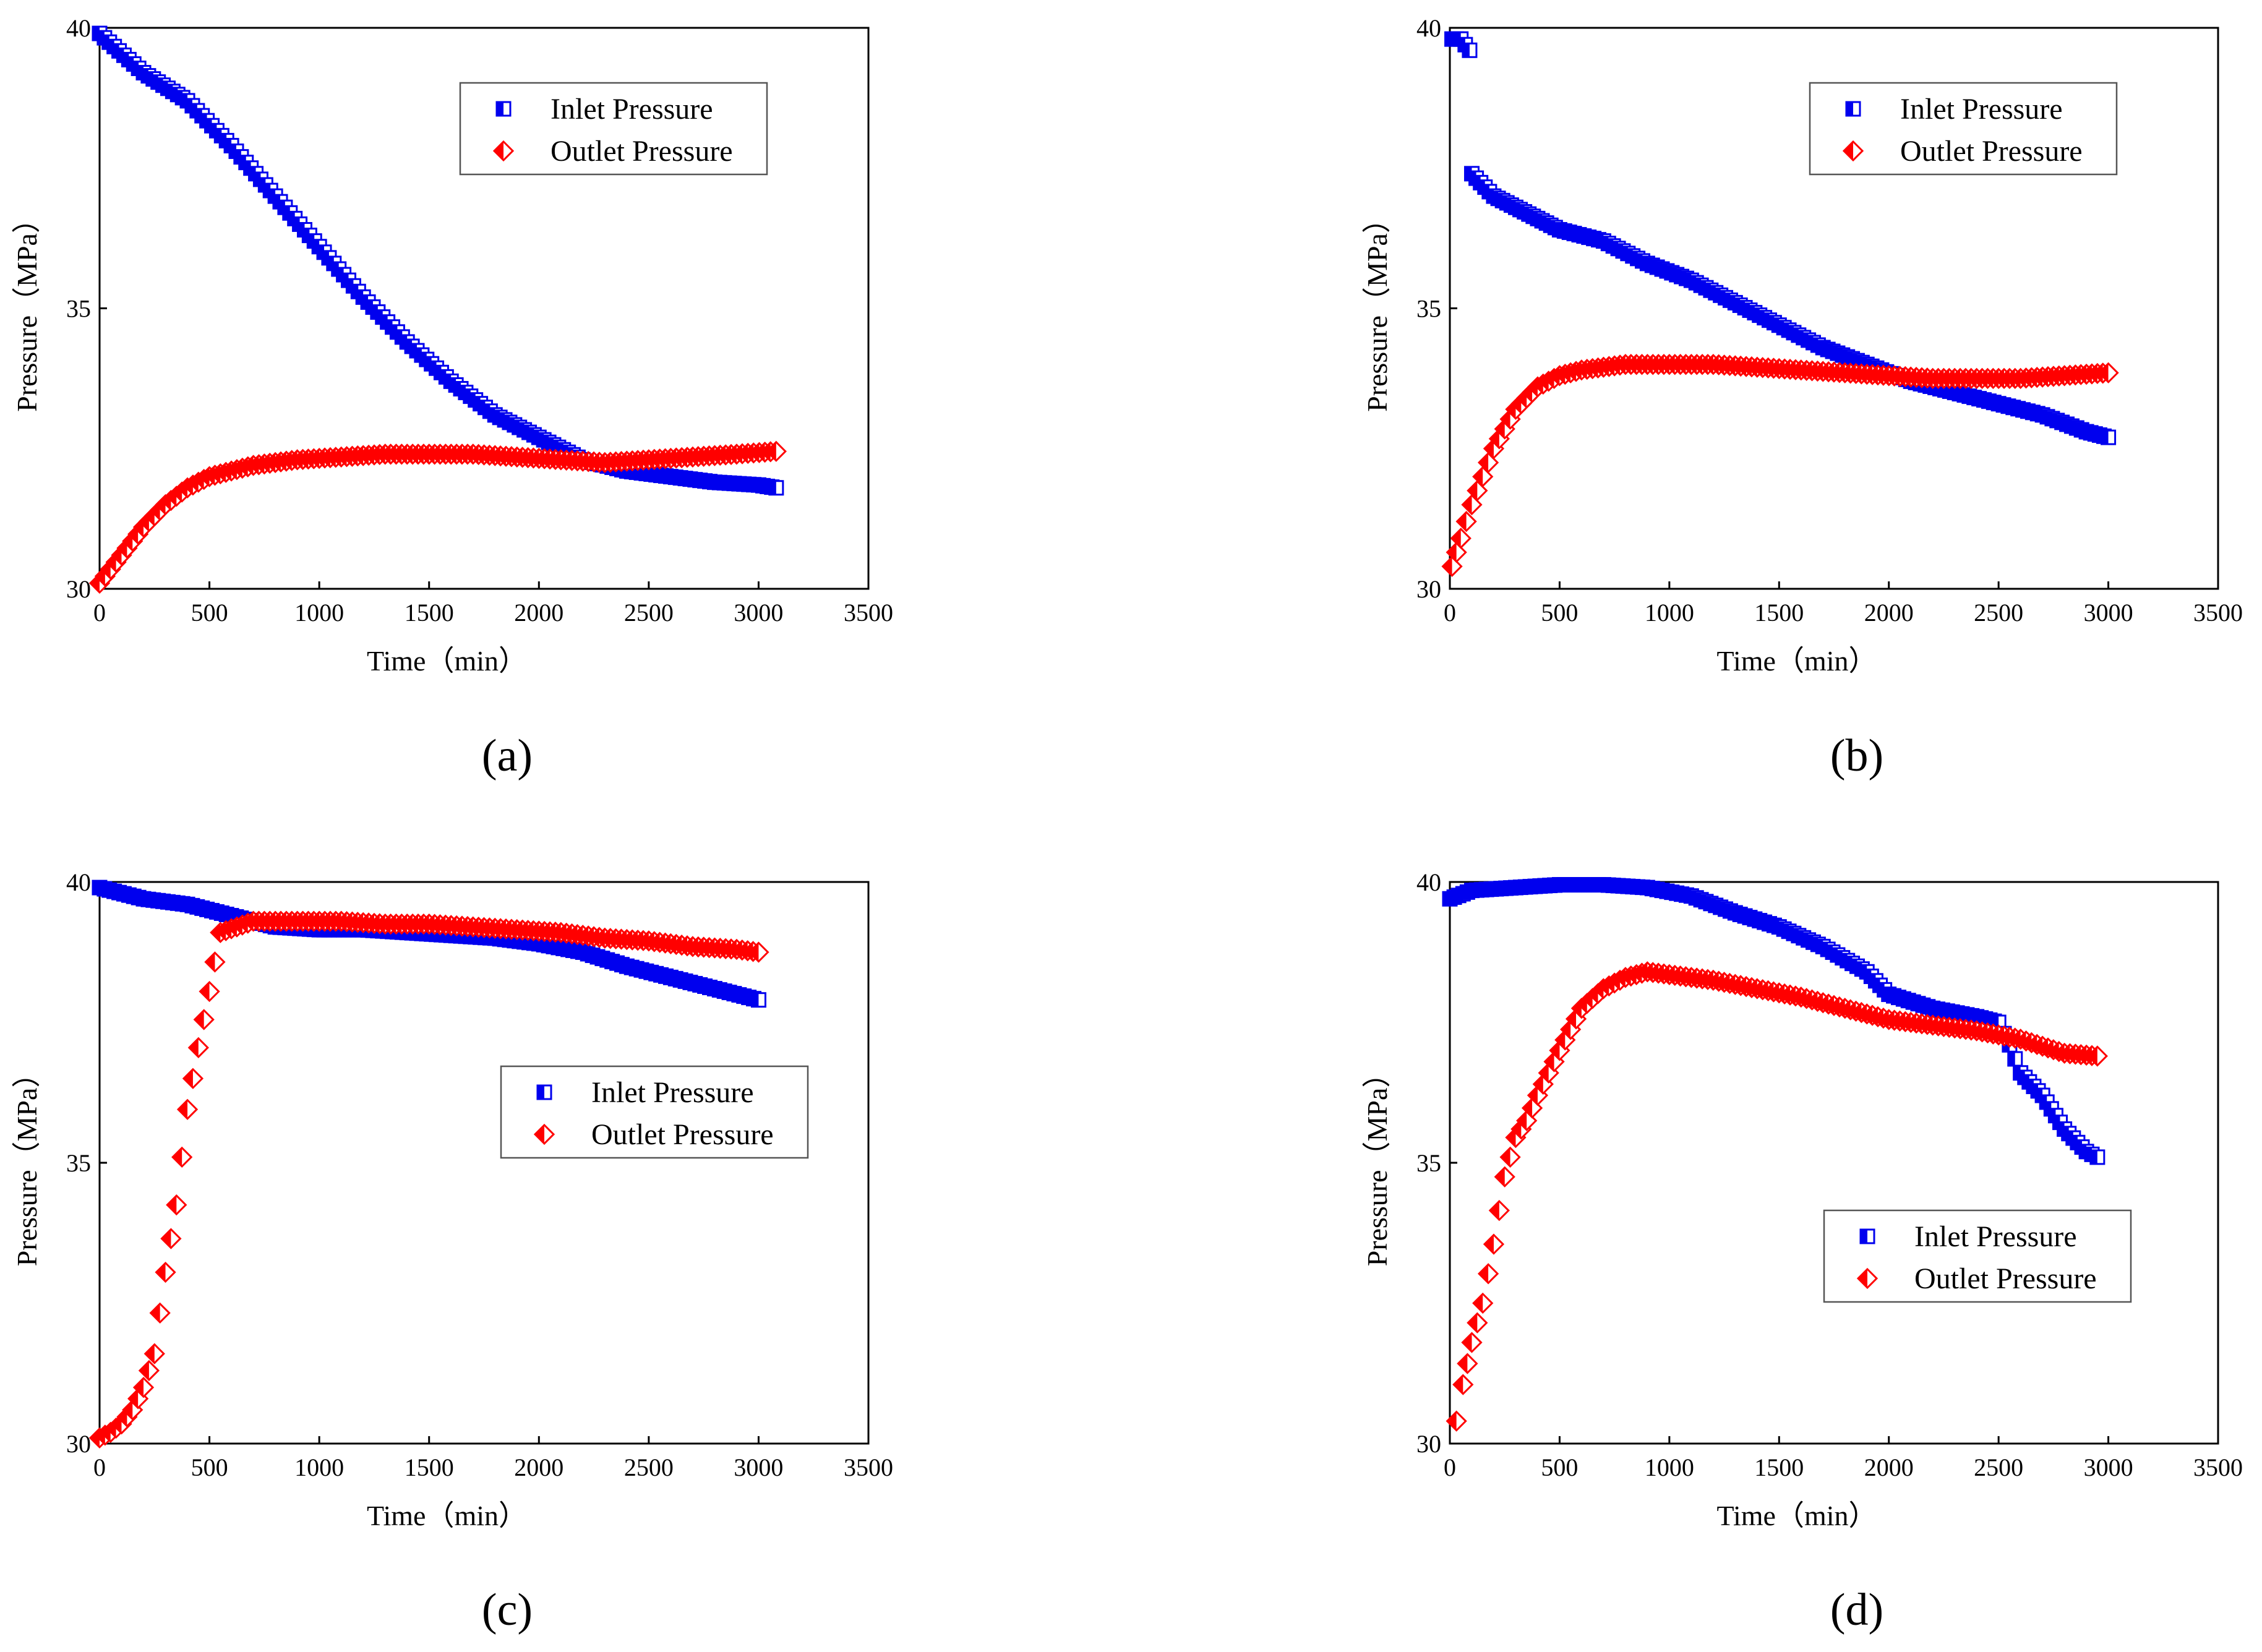 The image size is (2262, 1652). Describe the element at coordinates (507, 756) in the screenshot. I see `panel-label-a: (a)` at that location.